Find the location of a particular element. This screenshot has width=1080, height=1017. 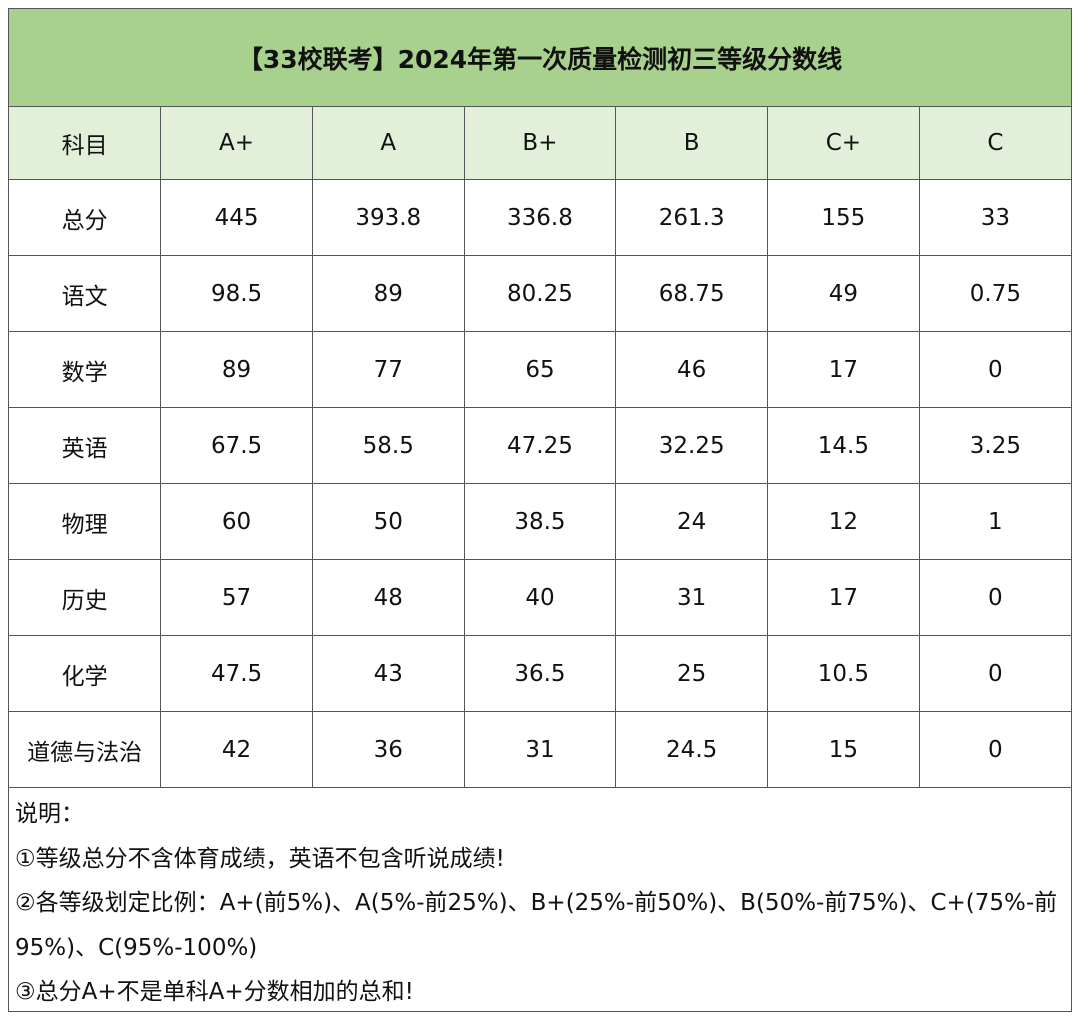

score-cell: 33 is located at coordinates (994, 217).